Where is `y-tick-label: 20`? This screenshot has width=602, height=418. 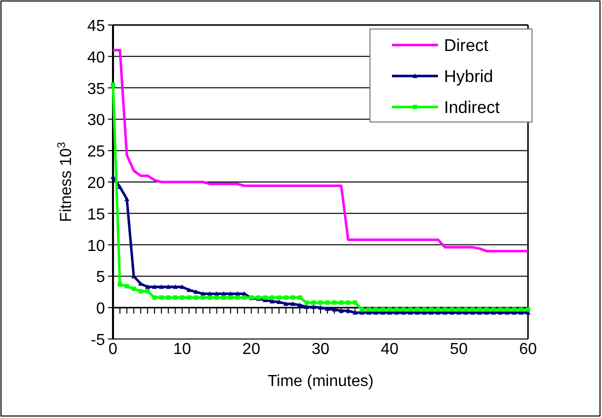 y-tick-label: 20 is located at coordinates (96, 183).